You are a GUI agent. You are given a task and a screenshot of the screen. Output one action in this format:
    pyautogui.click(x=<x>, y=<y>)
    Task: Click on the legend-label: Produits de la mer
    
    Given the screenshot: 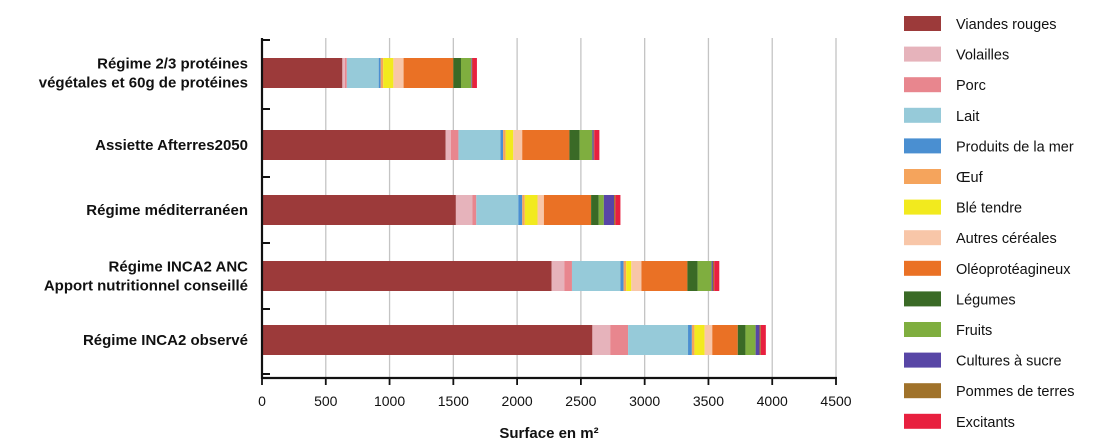 What is the action you would take?
    pyautogui.click(x=1015, y=147)
    